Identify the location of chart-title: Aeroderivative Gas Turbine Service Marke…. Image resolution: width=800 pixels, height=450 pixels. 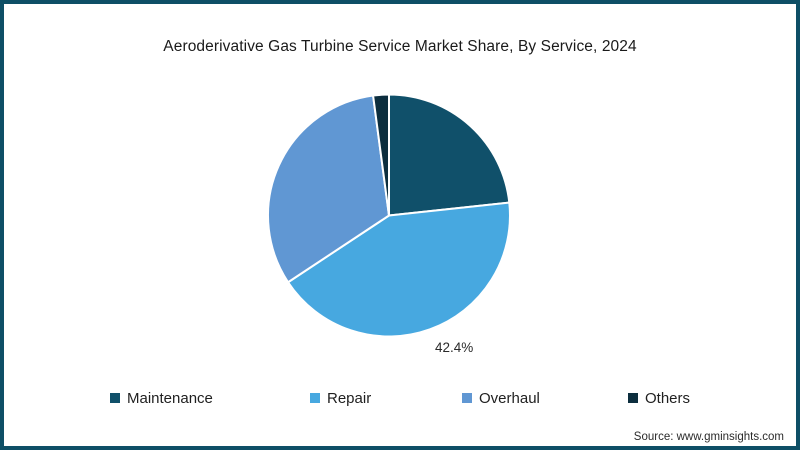
(400, 46).